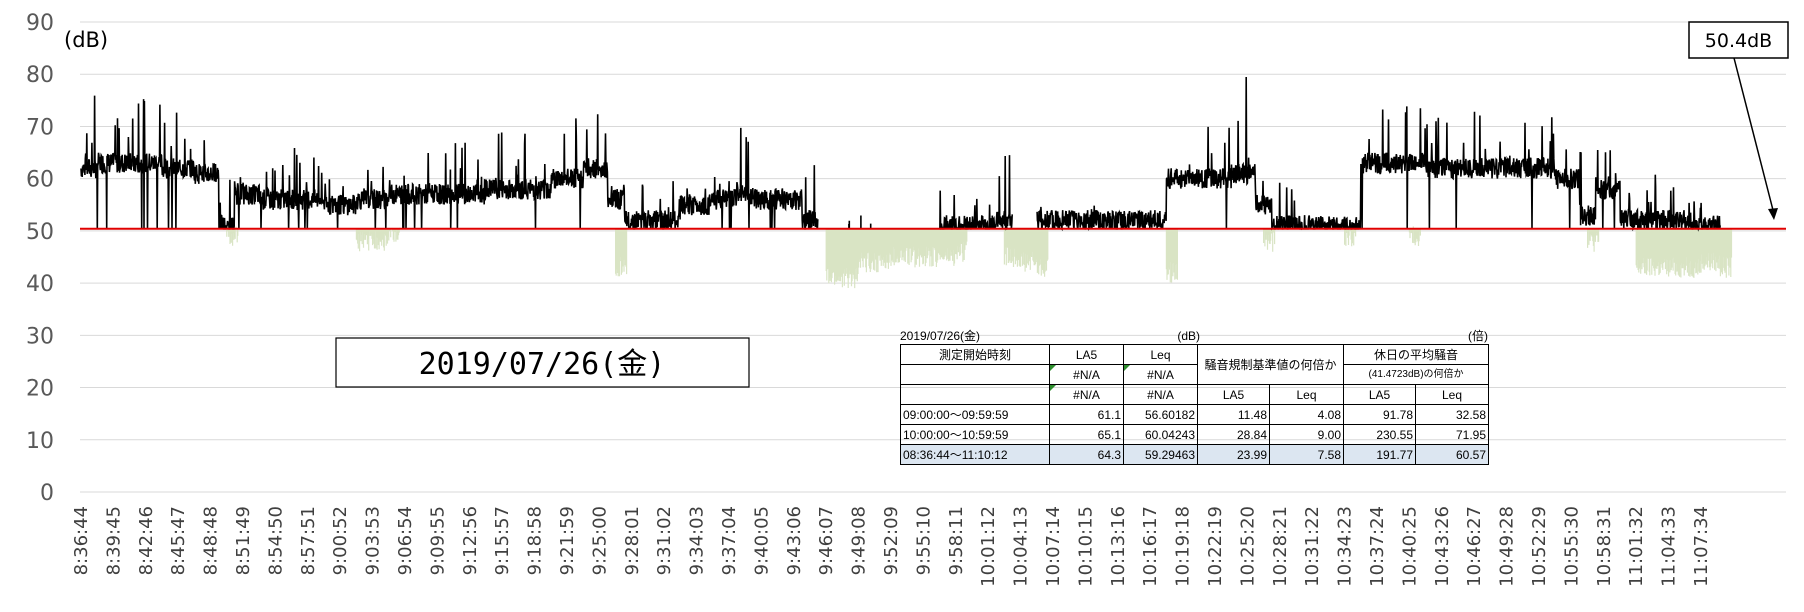 This screenshot has height=612, width=1804. Describe the element at coordinates (178, 540) in the screenshot. I see `x-tick-label: 8:45:47` at that location.